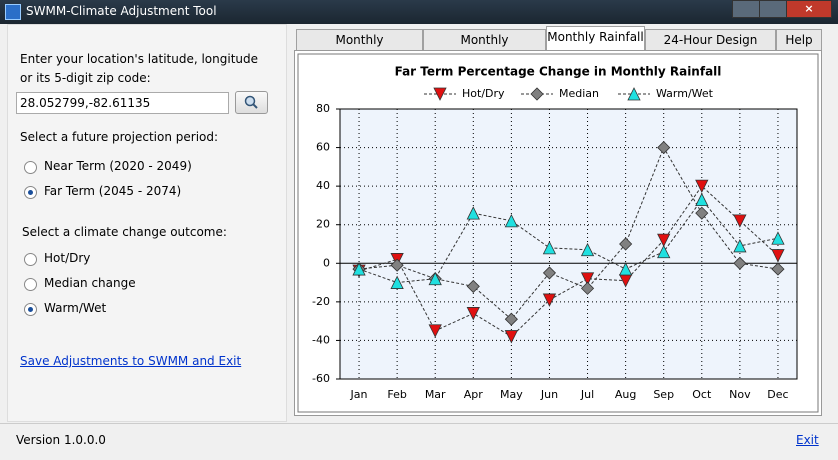 This screenshot has height=460, width=838. Describe the element at coordinates (773, 9) in the screenshot. I see `maximize-button` at that location.